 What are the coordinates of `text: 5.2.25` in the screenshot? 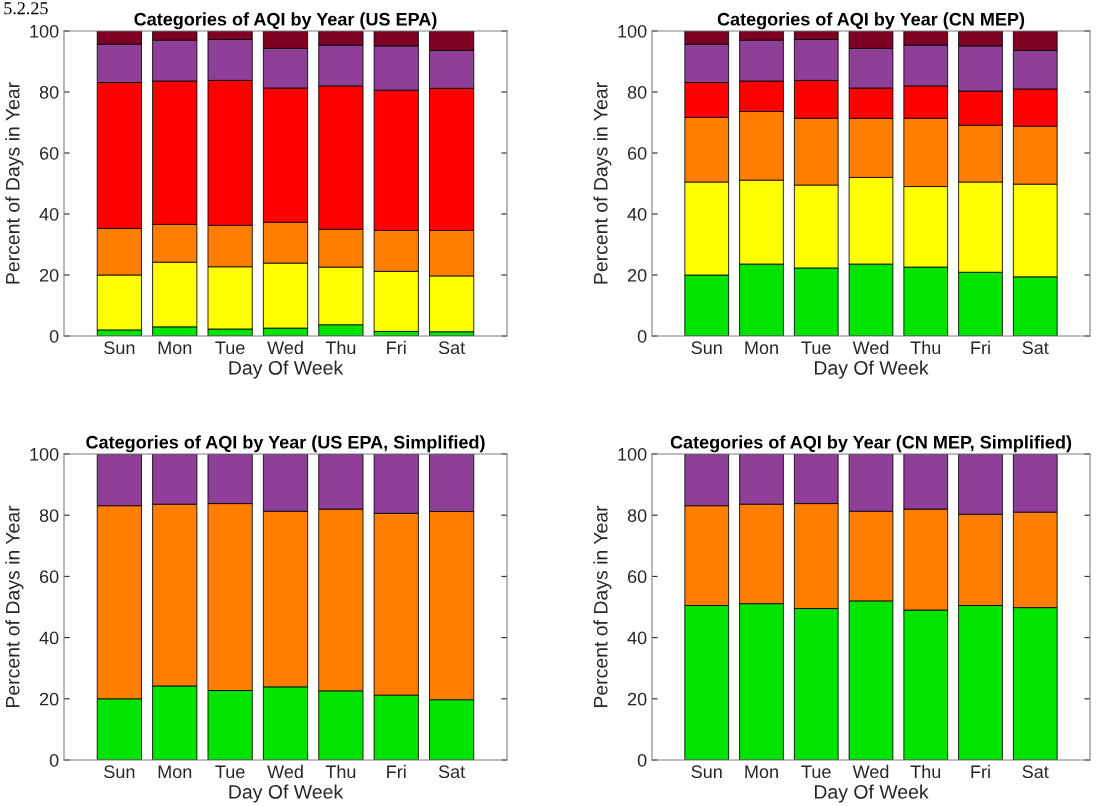 It's located at (26, 8).